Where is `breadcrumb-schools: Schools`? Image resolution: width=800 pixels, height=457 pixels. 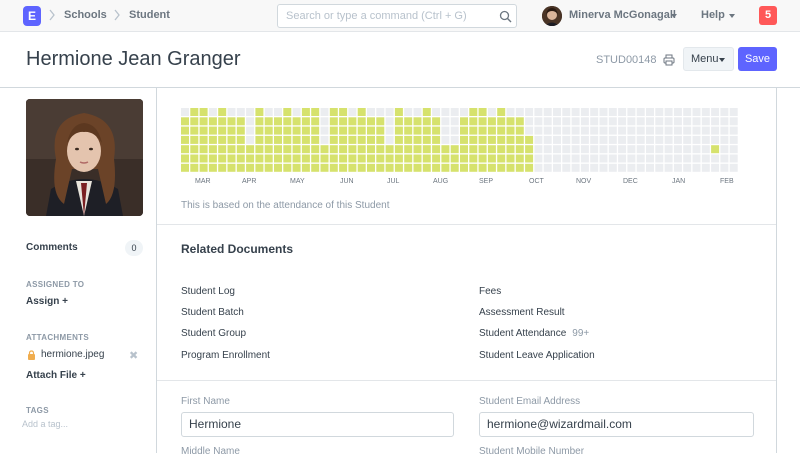
breadcrumb-schools: Schools is located at coordinates (85, 15).